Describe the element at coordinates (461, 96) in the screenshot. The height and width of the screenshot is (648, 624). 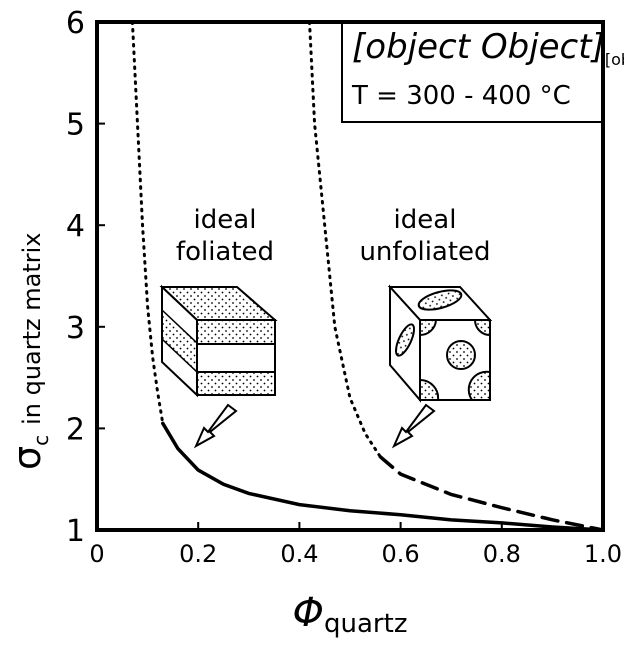
I see `temperature-text: T = 300 - 400 °C` at that location.